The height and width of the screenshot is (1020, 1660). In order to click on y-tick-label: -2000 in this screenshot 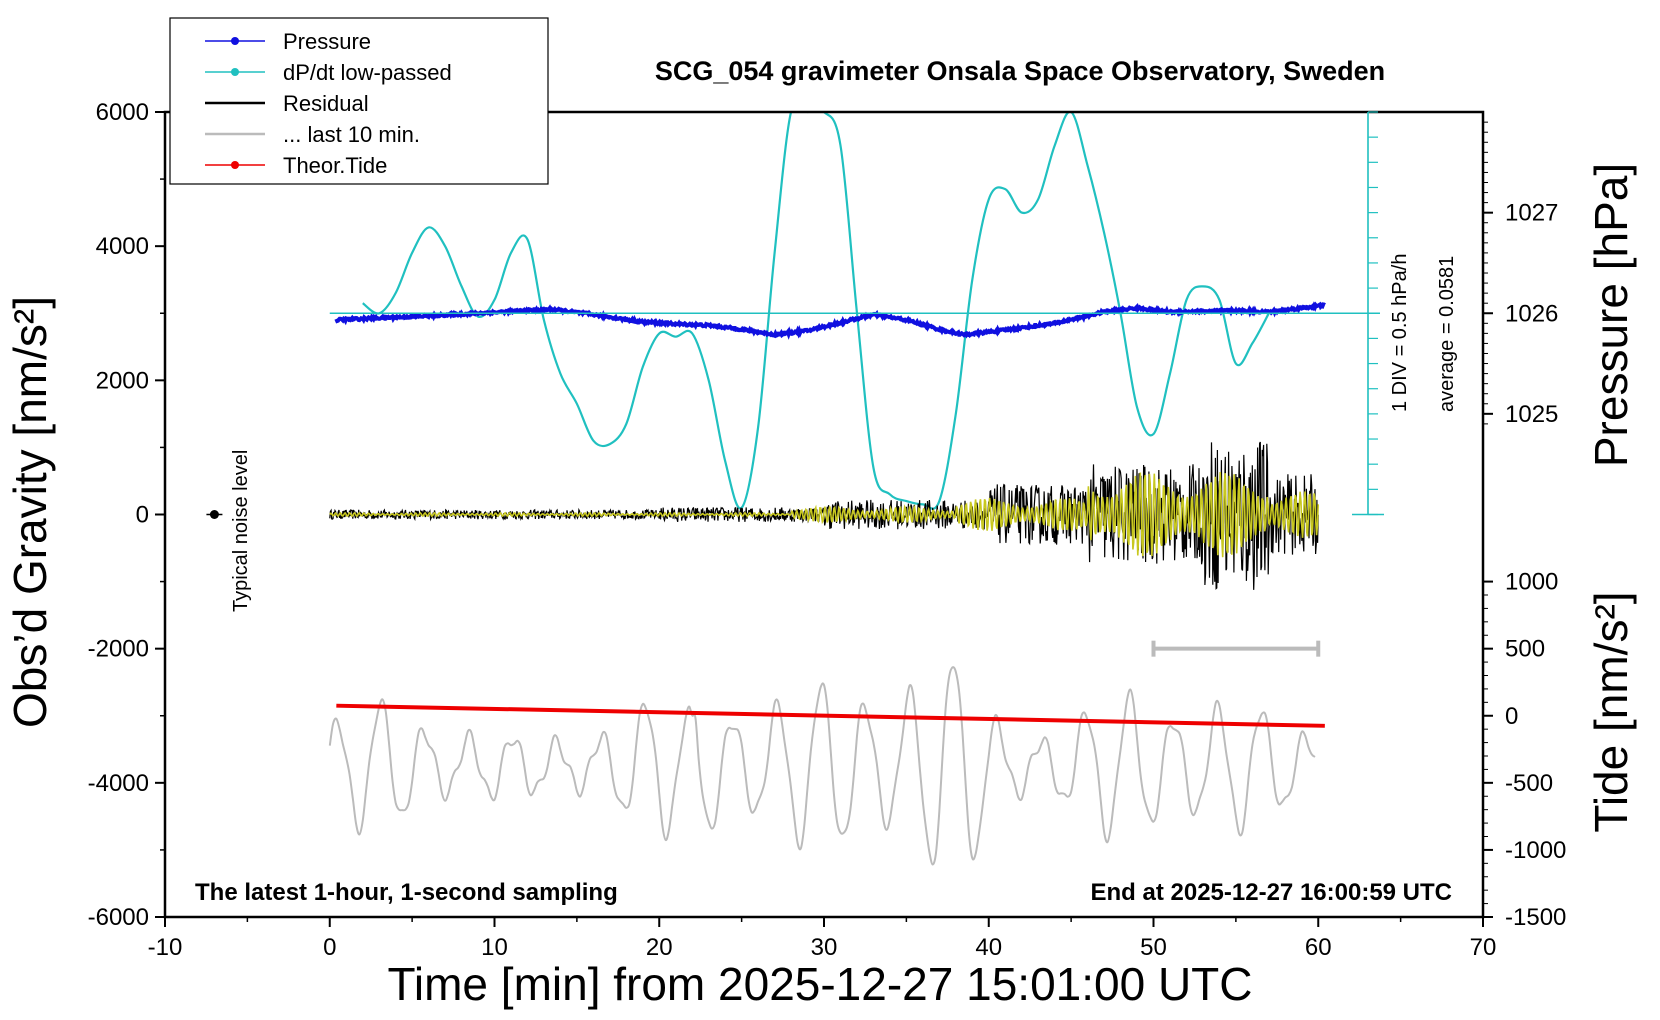, I will do `click(118, 649)`.